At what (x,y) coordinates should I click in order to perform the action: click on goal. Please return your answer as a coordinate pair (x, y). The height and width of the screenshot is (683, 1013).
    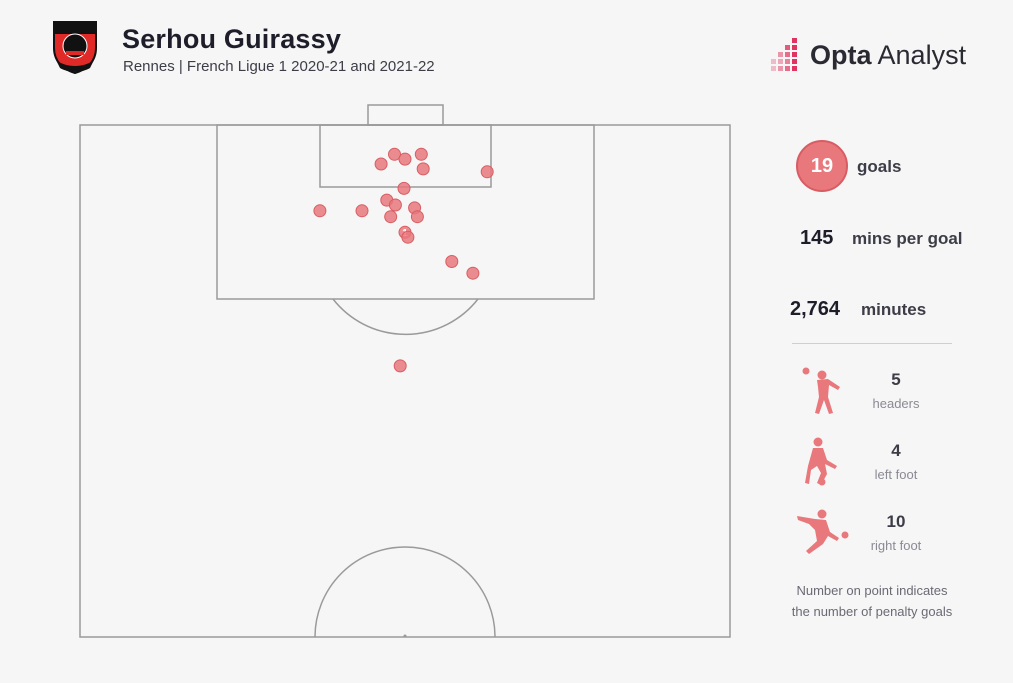
    Looking at the image, I should click on (405, 115).